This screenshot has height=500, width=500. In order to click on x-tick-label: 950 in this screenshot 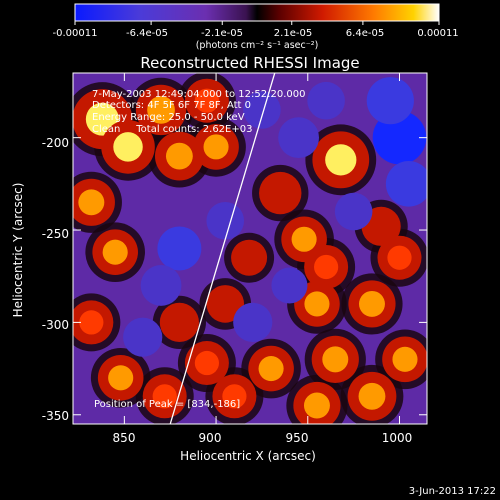, I will do `click(297, 438)`.